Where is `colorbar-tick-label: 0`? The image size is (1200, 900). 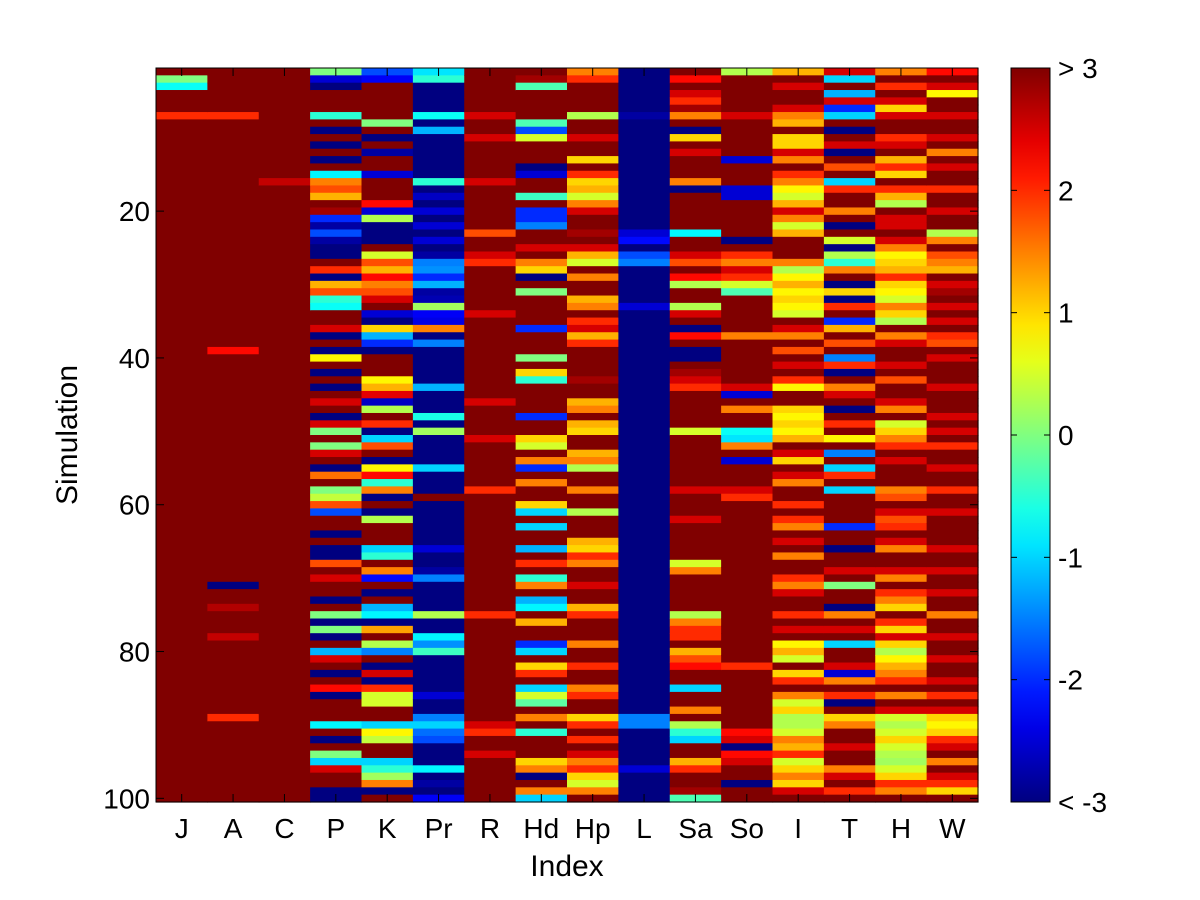
colorbar-tick-label: 0 is located at coordinates (1066, 435).